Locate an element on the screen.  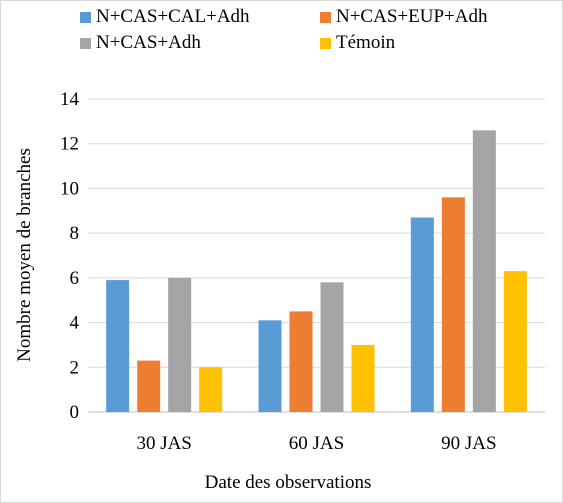
legend-item: N+CAS+EUP+Adh is located at coordinates (403, 17).